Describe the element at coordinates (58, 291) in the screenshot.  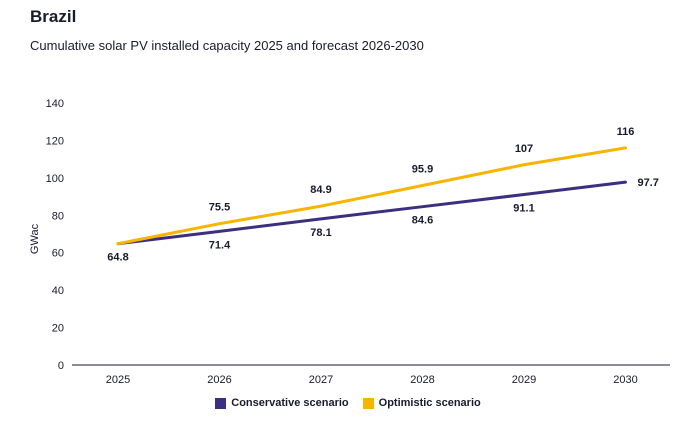
I see `y-tick-label: 40` at that location.